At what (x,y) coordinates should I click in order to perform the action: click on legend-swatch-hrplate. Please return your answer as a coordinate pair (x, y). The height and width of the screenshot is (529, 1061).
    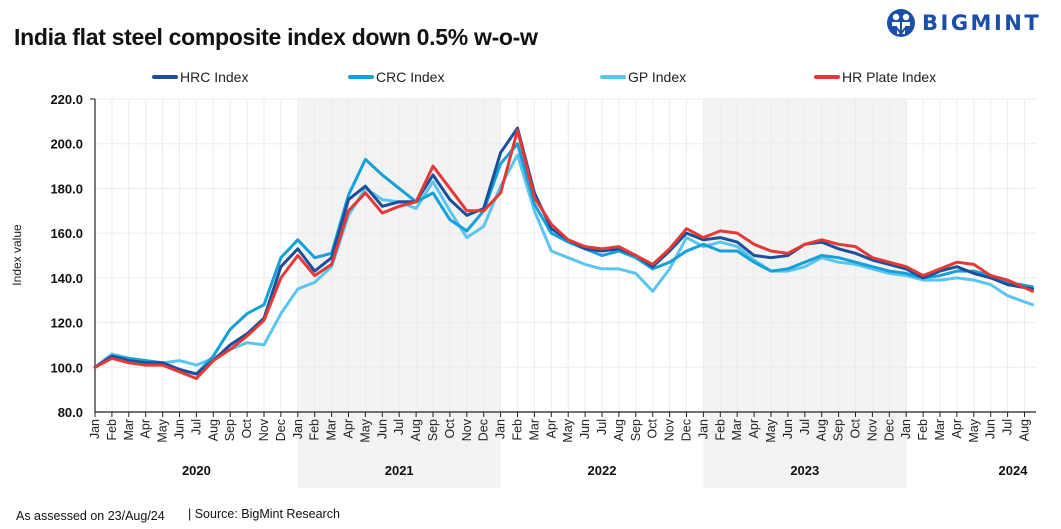
    Looking at the image, I should click on (827, 77).